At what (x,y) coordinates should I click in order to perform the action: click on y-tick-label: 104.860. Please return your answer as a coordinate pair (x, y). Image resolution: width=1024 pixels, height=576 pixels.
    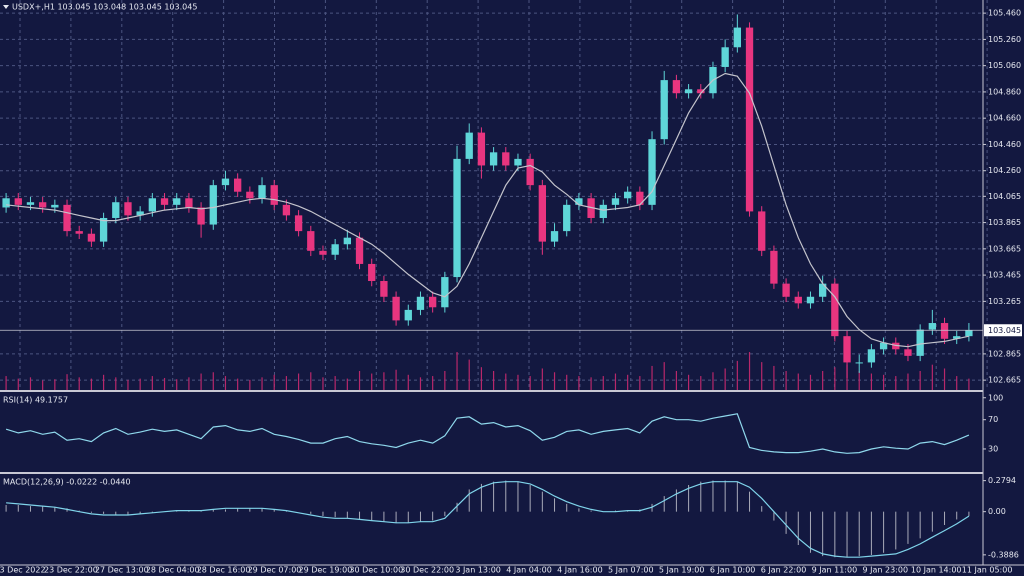
    Looking at the image, I should click on (1004, 91).